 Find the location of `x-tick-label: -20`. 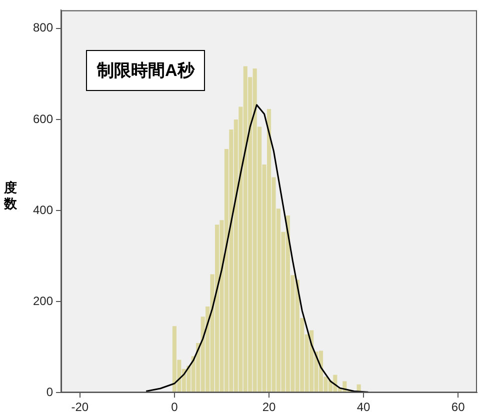

x-tick-label: -20 is located at coordinates (80, 407).